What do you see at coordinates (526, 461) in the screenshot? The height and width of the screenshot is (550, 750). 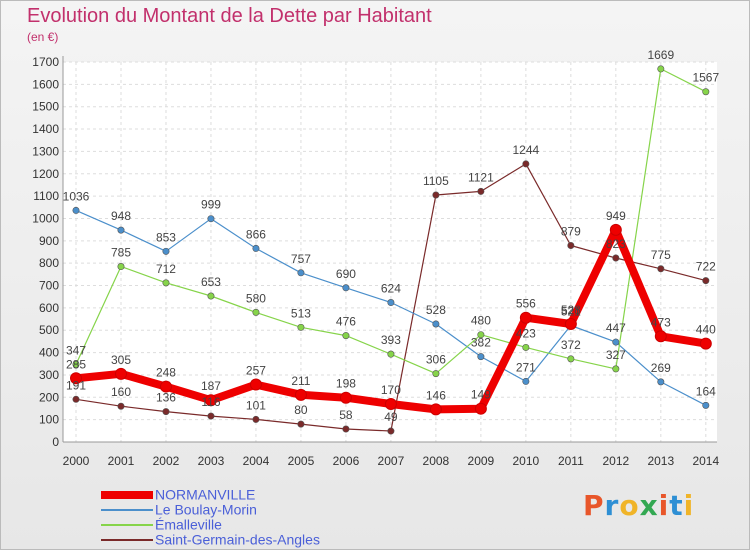 I see `x-tick-label: 2010` at bounding box center [526, 461].